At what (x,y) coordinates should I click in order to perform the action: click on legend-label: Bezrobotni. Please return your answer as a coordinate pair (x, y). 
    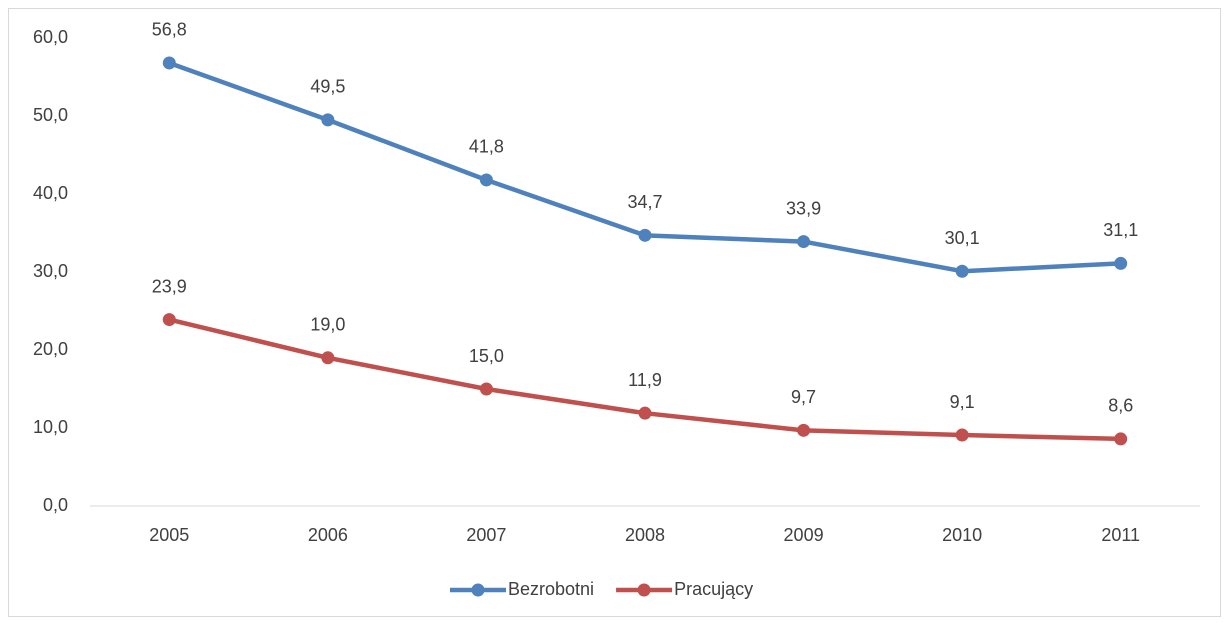
    Looking at the image, I should click on (551, 589).